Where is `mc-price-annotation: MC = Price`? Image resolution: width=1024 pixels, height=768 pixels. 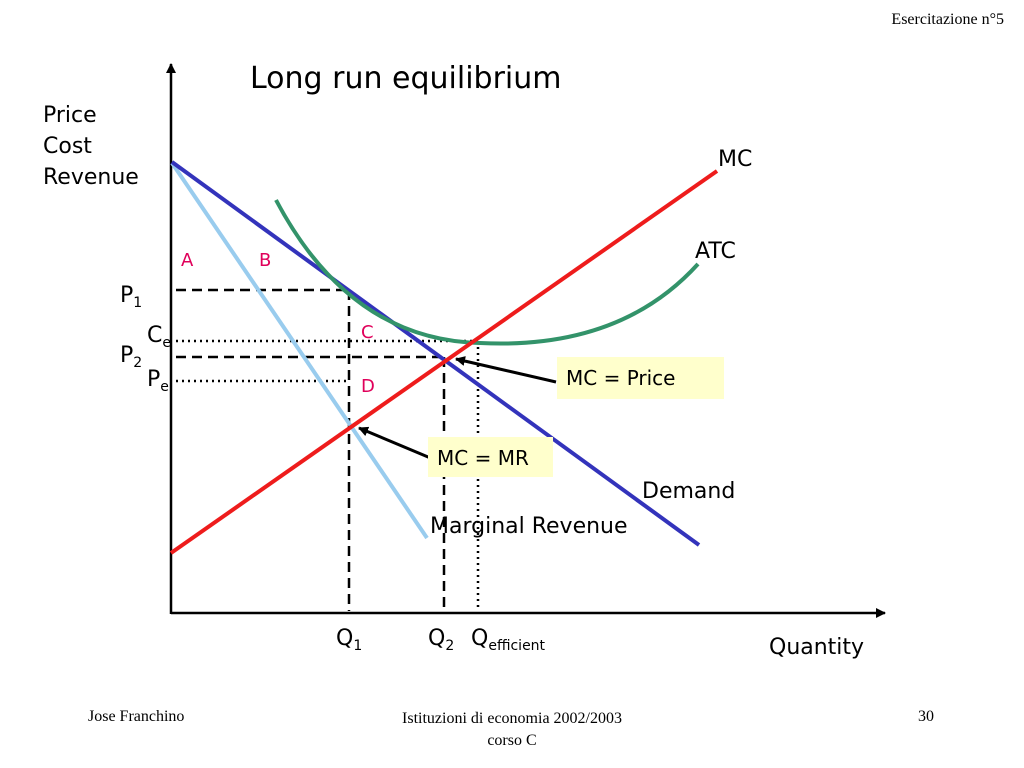
mc-price-annotation: MC = Price is located at coordinates (640, 378).